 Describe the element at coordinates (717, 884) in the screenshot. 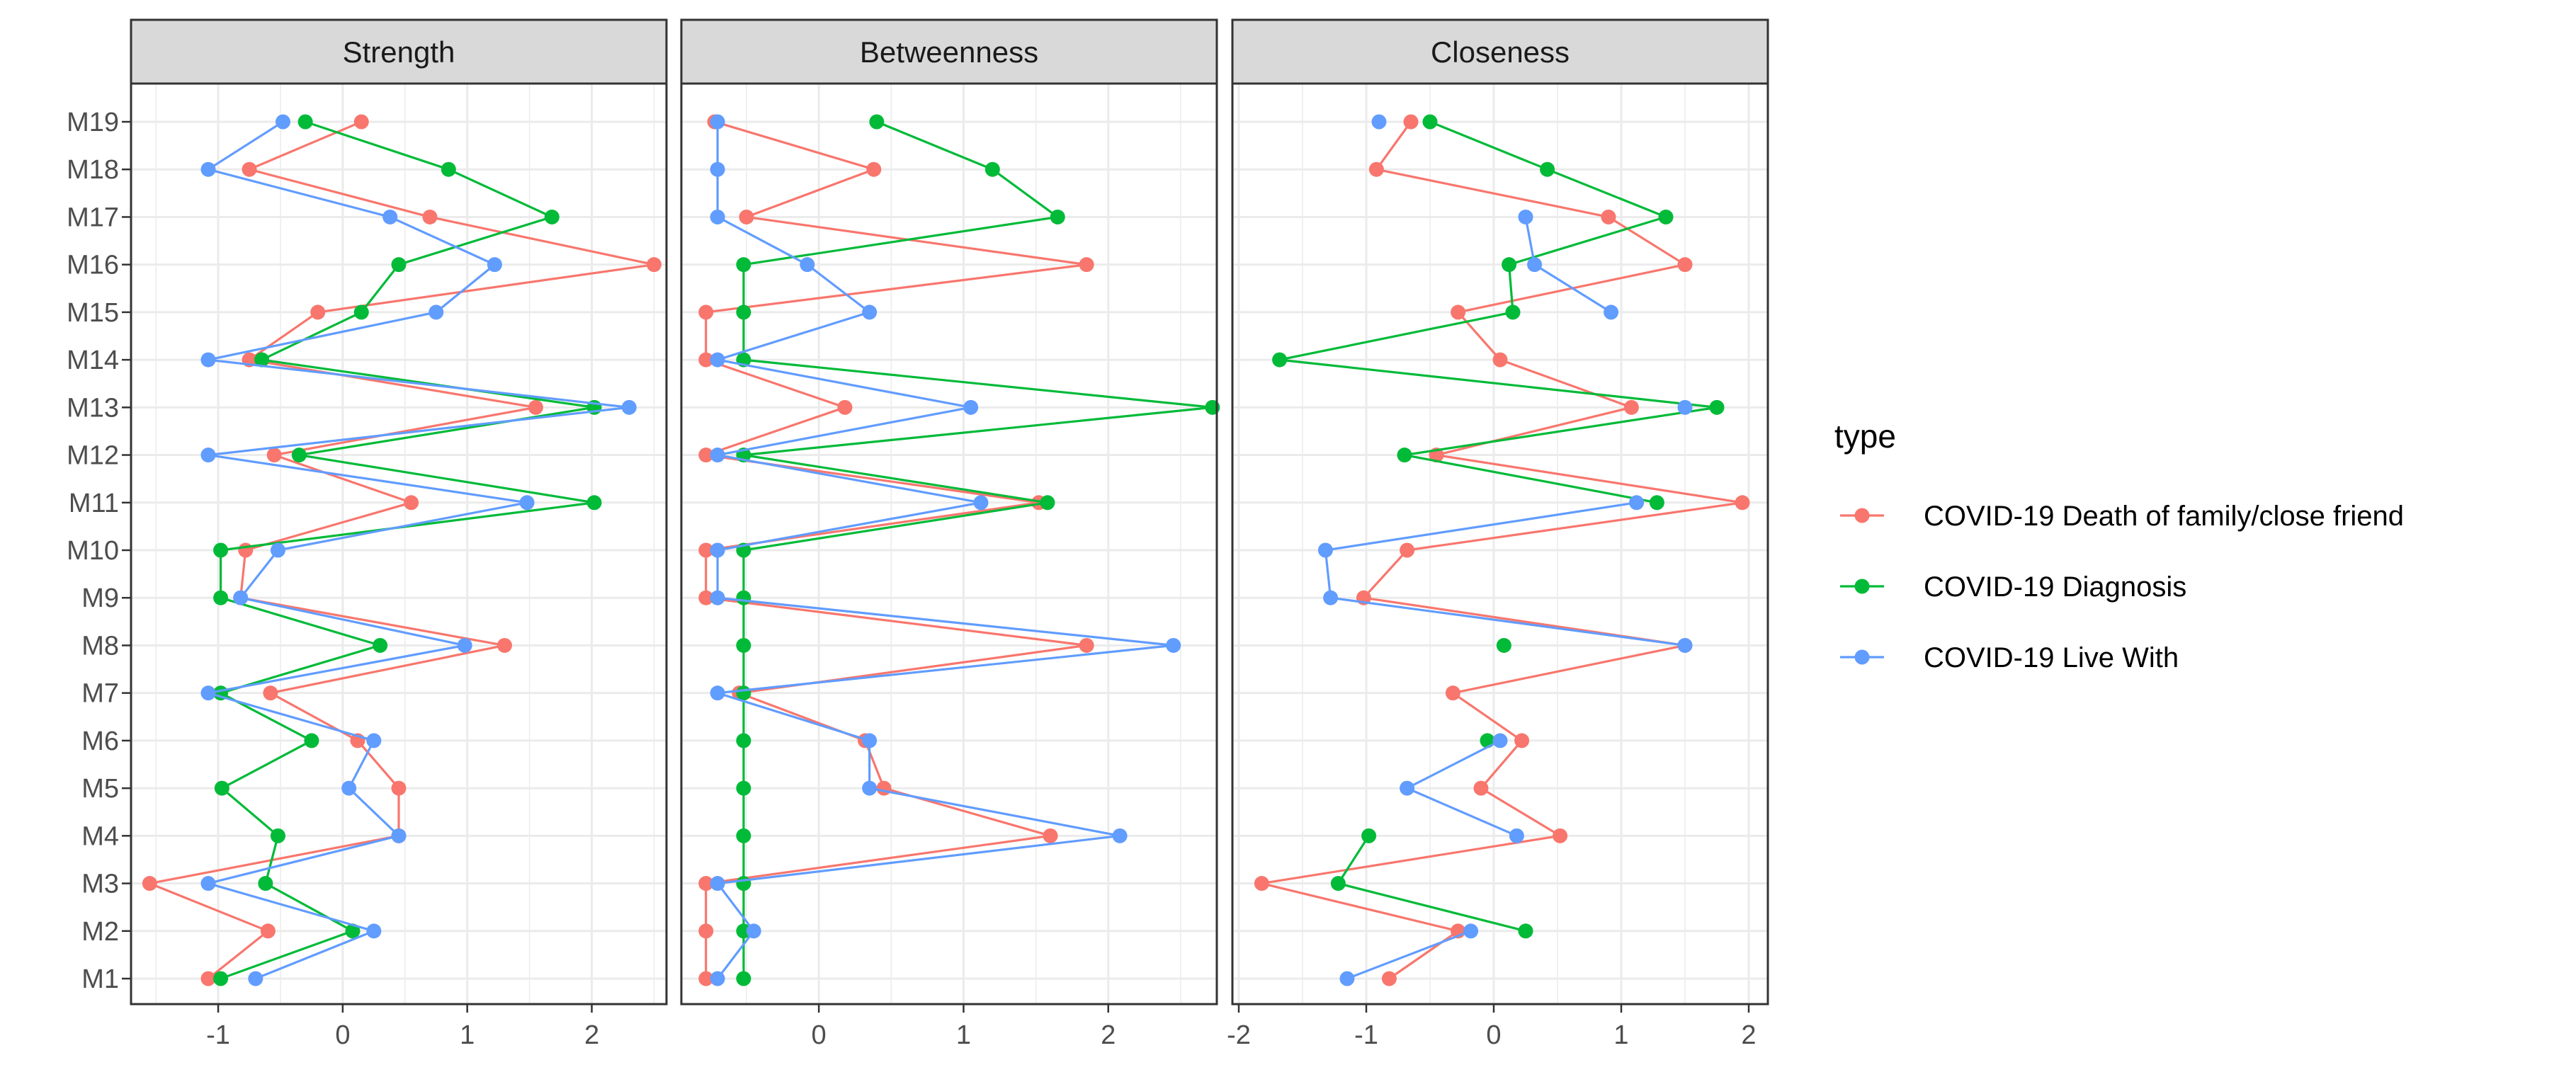

I see `series-betweenness-3-point-M3` at that location.